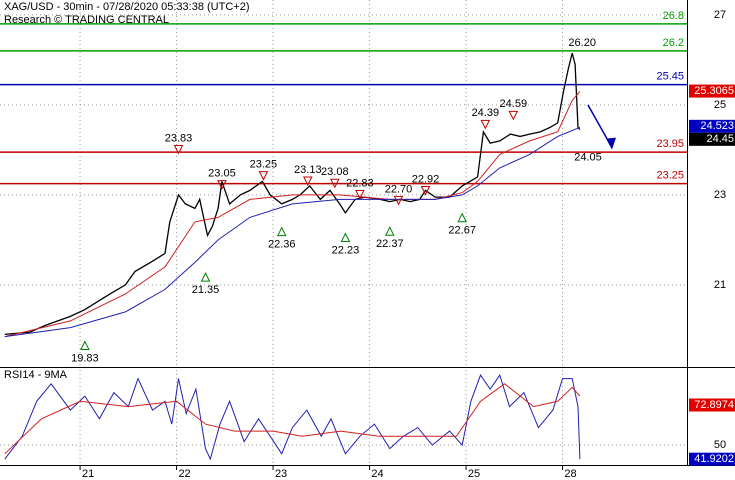 The height and width of the screenshot is (480, 735). What do you see at coordinates (611, 143) in the screenshot?
I see `arrow-head` at bounding box center [611, 143].